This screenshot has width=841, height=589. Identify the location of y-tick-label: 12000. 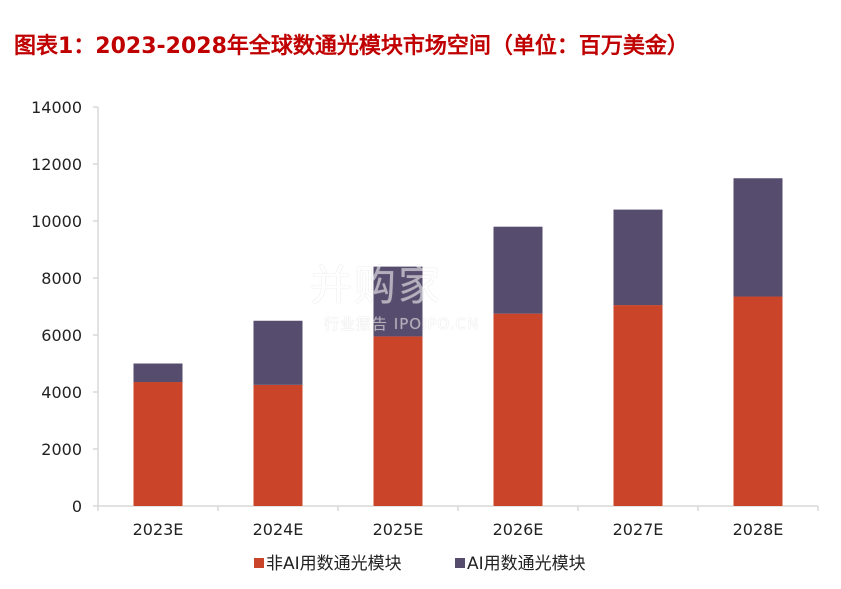
(56, 164).